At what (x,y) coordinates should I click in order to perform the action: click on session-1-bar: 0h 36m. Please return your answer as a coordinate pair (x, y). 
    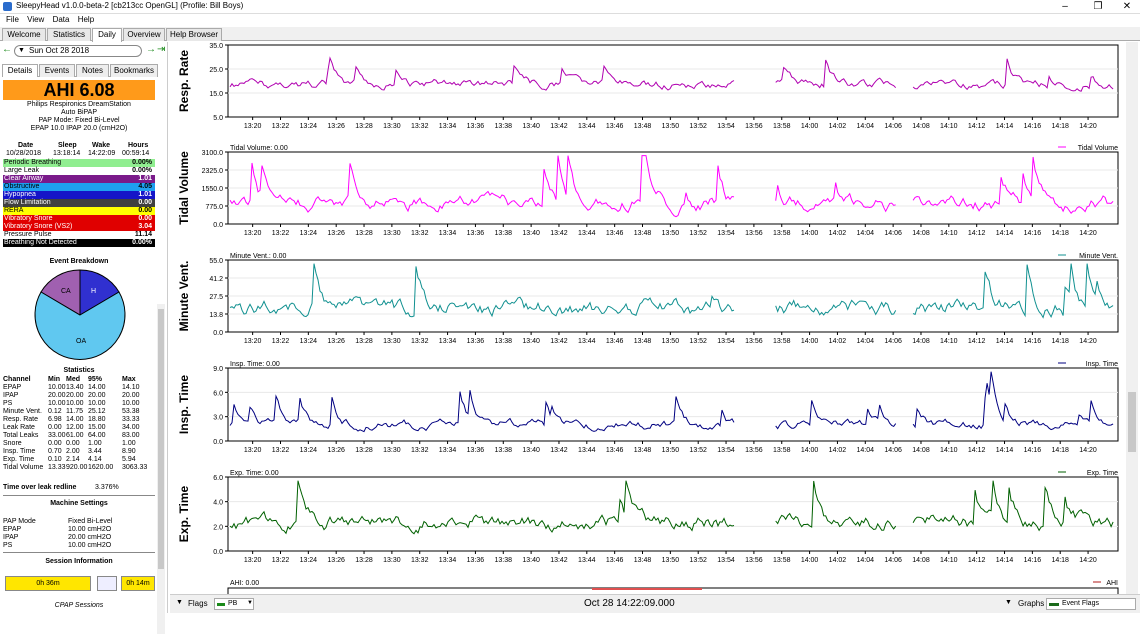
    Looking at the image, I should click on (48, 583).